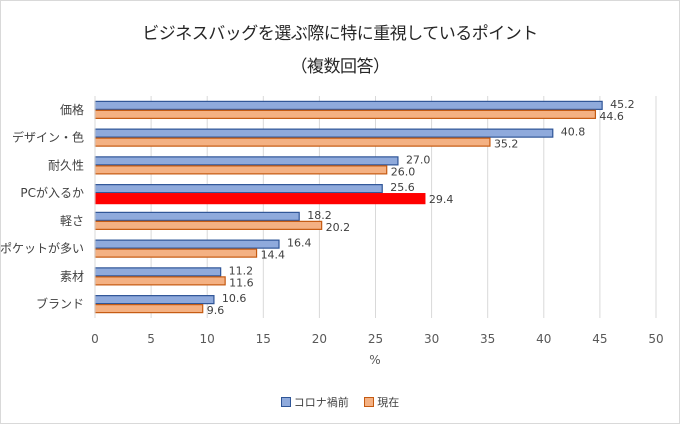 This screenshot has width=680, height=424. I want to click on data-label: 14.4, so click(273, 255).